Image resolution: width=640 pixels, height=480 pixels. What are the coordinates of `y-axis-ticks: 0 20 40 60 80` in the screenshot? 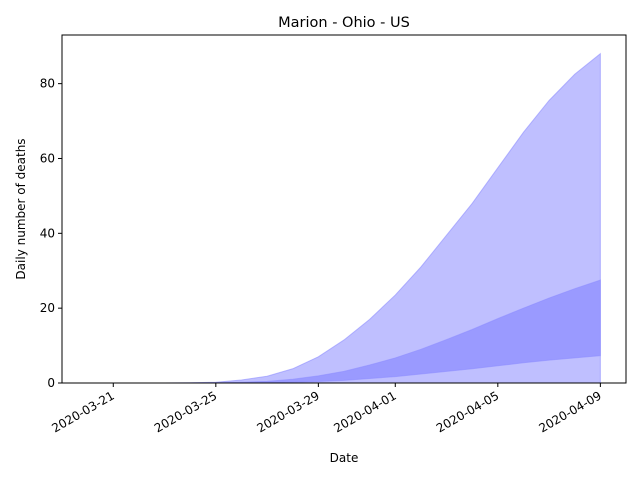 It's located at (51, 233).